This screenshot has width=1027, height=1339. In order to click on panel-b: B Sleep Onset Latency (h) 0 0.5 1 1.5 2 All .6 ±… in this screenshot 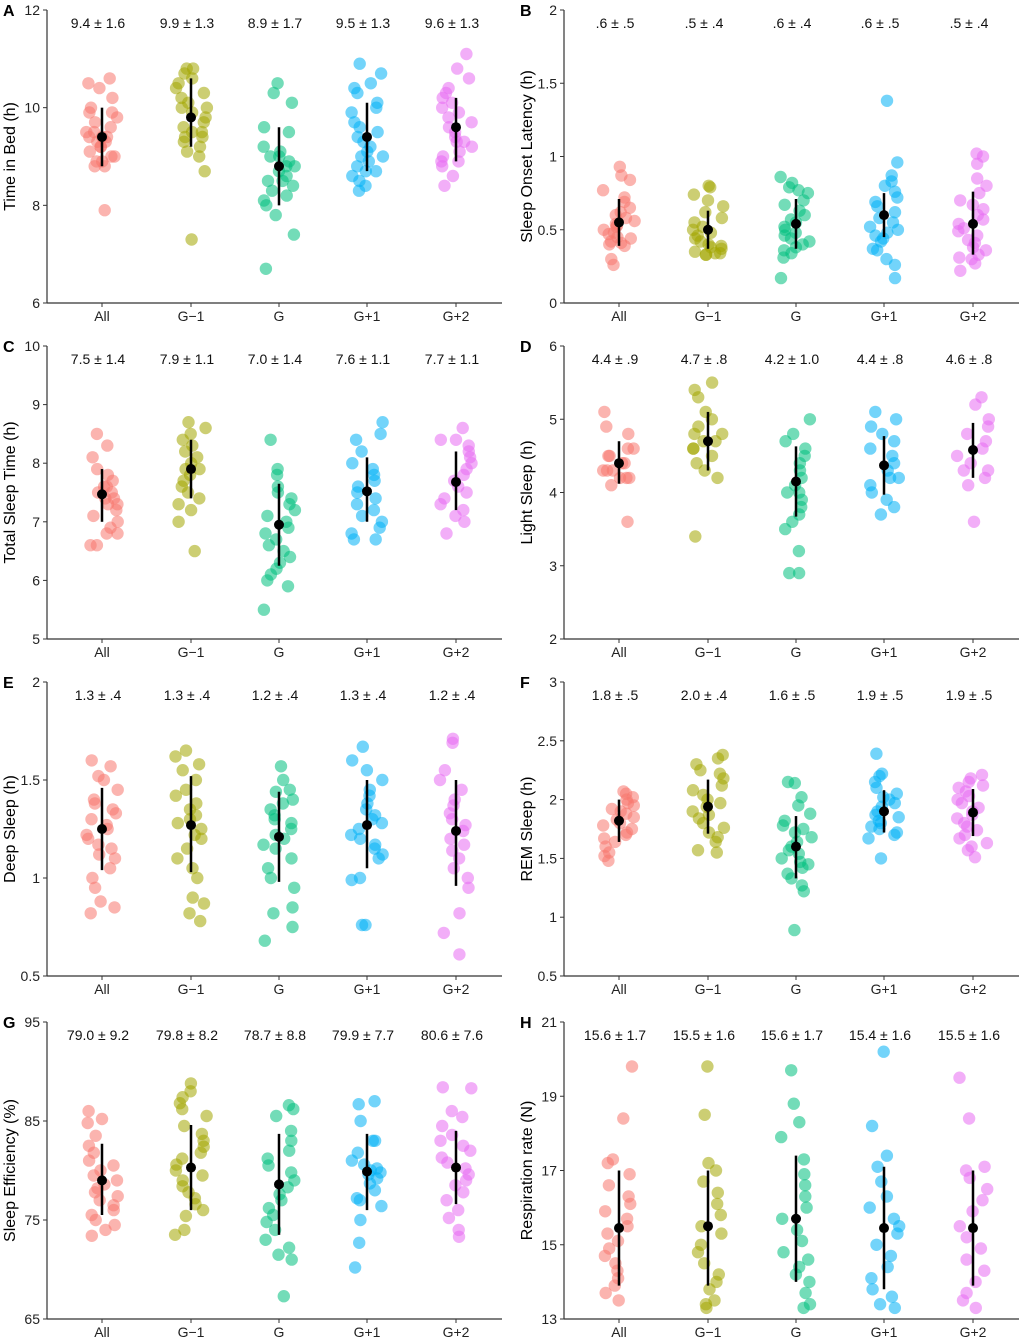, I will do `click(769, 163)`.